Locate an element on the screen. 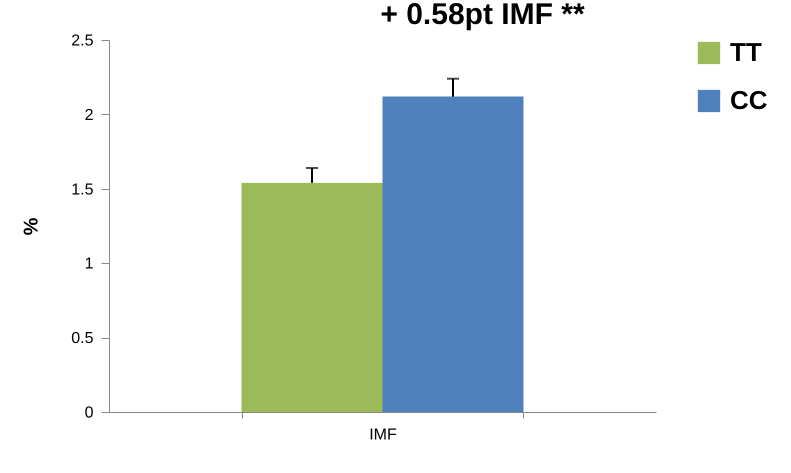  y-tick-label: 1.5 is located at coordinates (82, 189).